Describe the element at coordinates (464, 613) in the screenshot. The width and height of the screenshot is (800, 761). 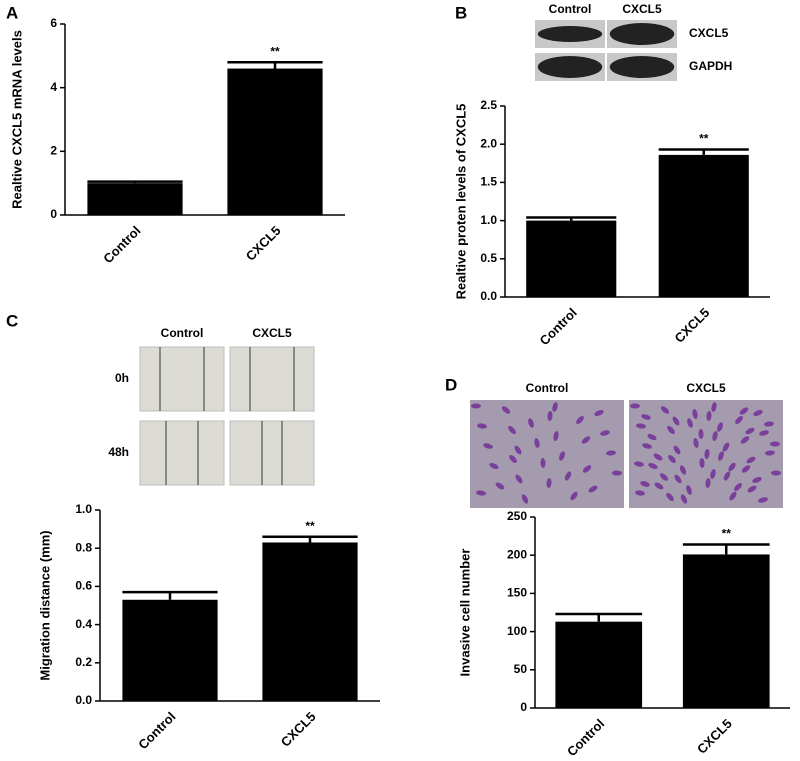
I see `y-axis-label: Invasive cell number` at that location.